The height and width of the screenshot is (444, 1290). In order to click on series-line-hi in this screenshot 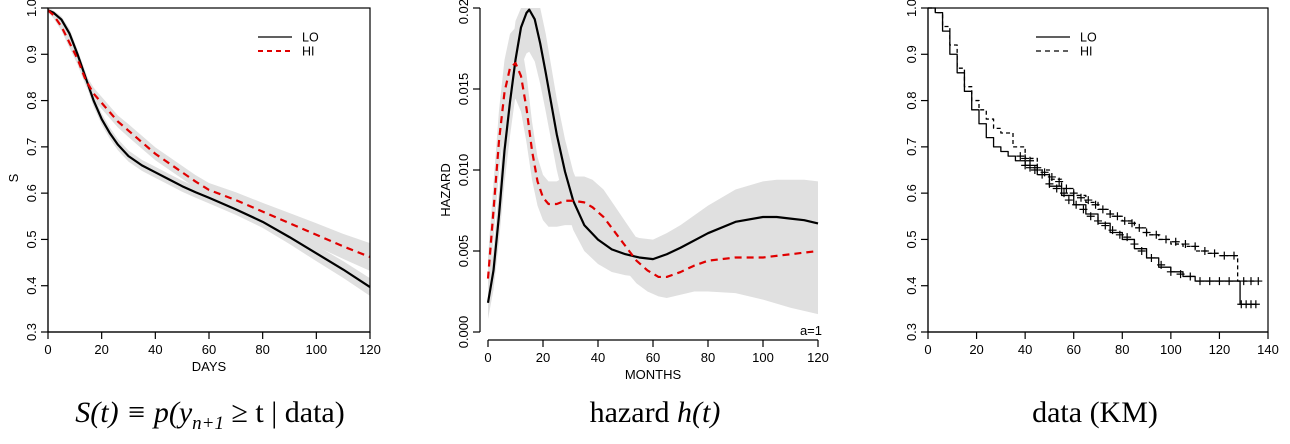, I will do `click(652, 170)`.